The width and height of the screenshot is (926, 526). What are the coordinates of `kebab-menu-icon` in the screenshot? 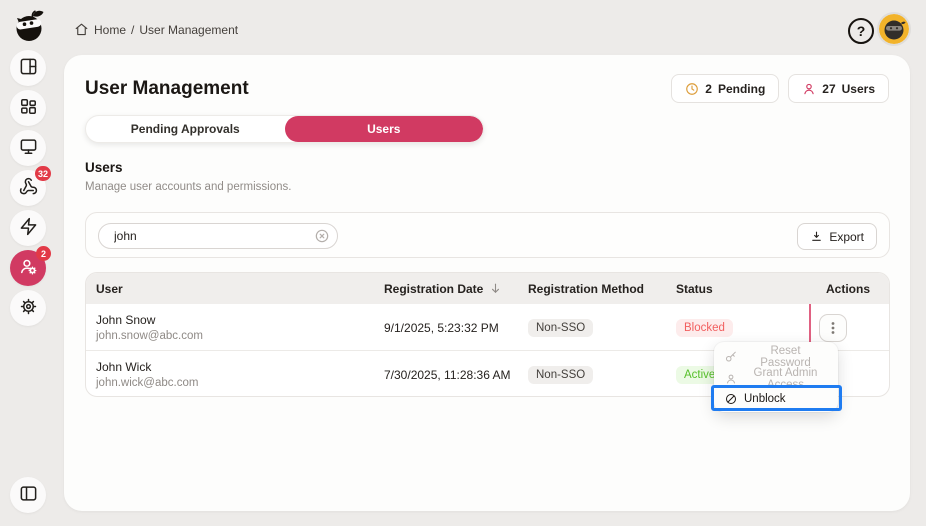 It's located at (833, 328).